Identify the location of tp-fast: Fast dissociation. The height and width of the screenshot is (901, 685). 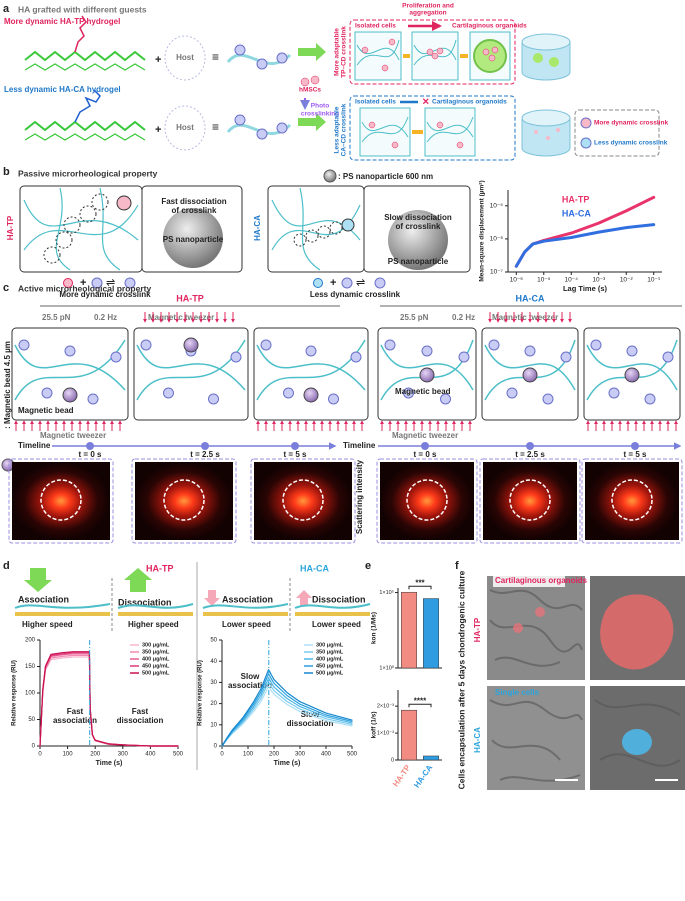
(193, 201).